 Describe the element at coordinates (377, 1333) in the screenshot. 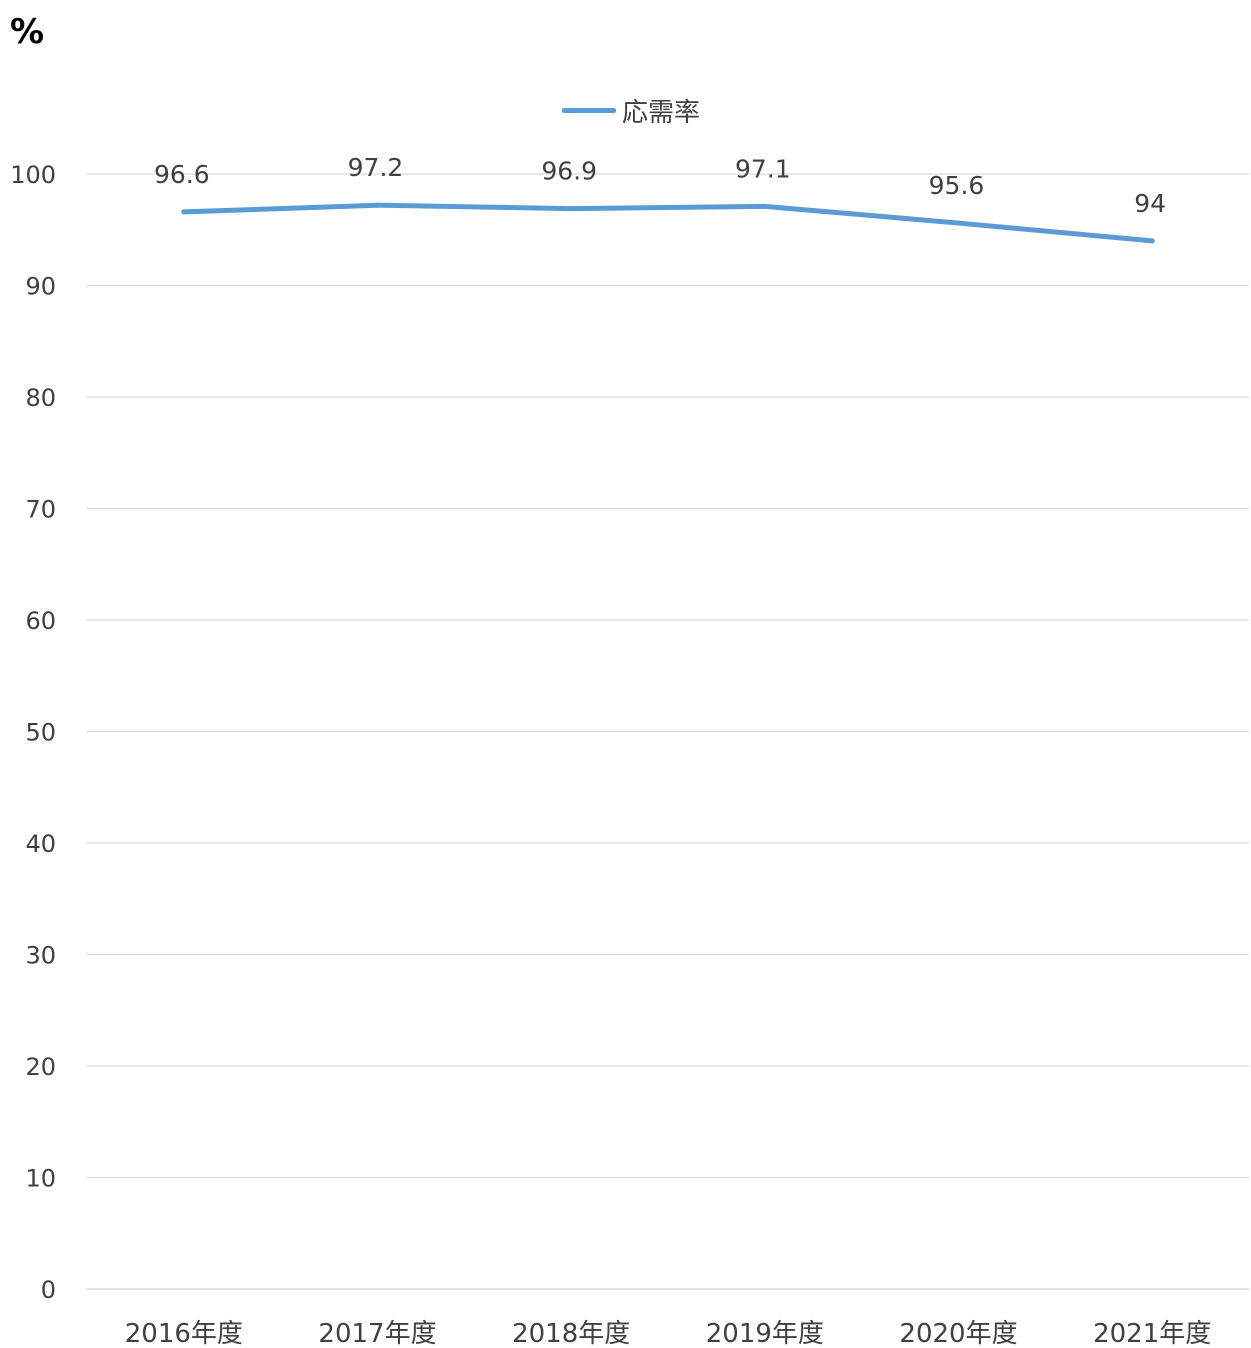

I see `x-tick-label: 2017年度` at that location.